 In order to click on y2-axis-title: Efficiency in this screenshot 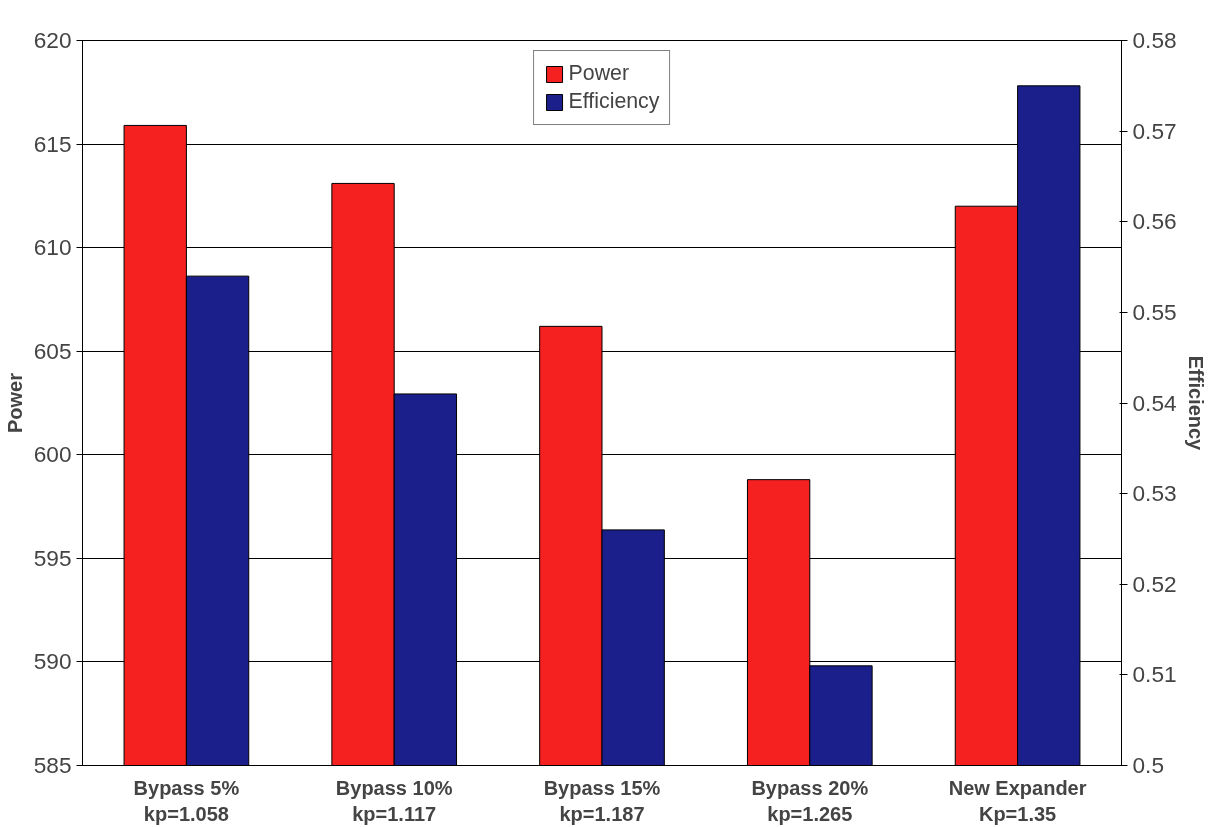, I will do `click(1195, 403)`.